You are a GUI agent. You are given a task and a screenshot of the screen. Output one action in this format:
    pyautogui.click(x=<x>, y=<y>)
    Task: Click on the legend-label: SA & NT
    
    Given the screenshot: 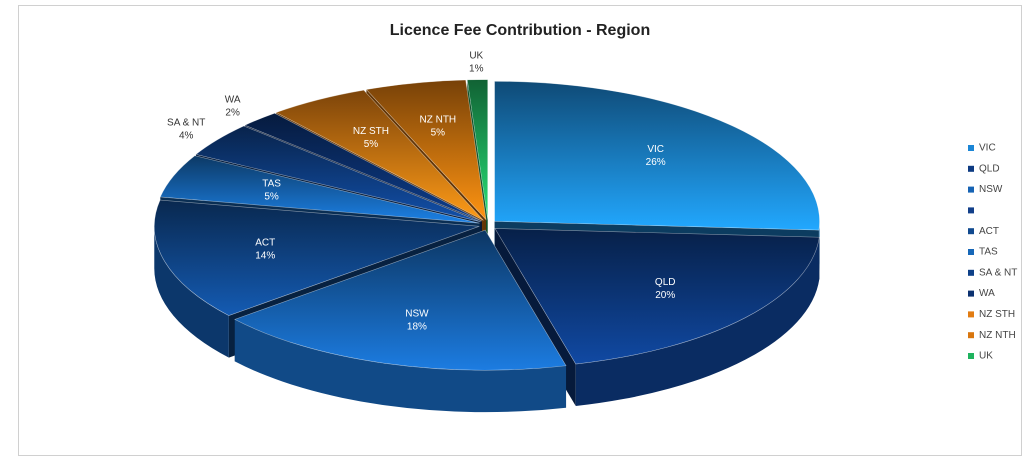 What is the action you would take?
    pyautogui.click(x=998, y=272)
    